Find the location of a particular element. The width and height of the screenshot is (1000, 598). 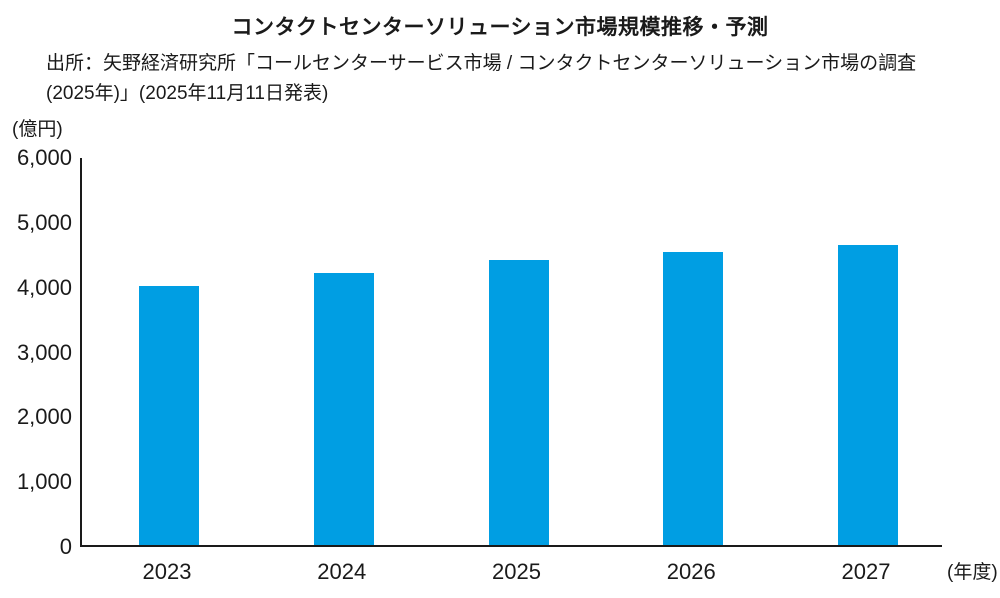

y-tick-label: 2,000 is located at coordinates (44, 417).